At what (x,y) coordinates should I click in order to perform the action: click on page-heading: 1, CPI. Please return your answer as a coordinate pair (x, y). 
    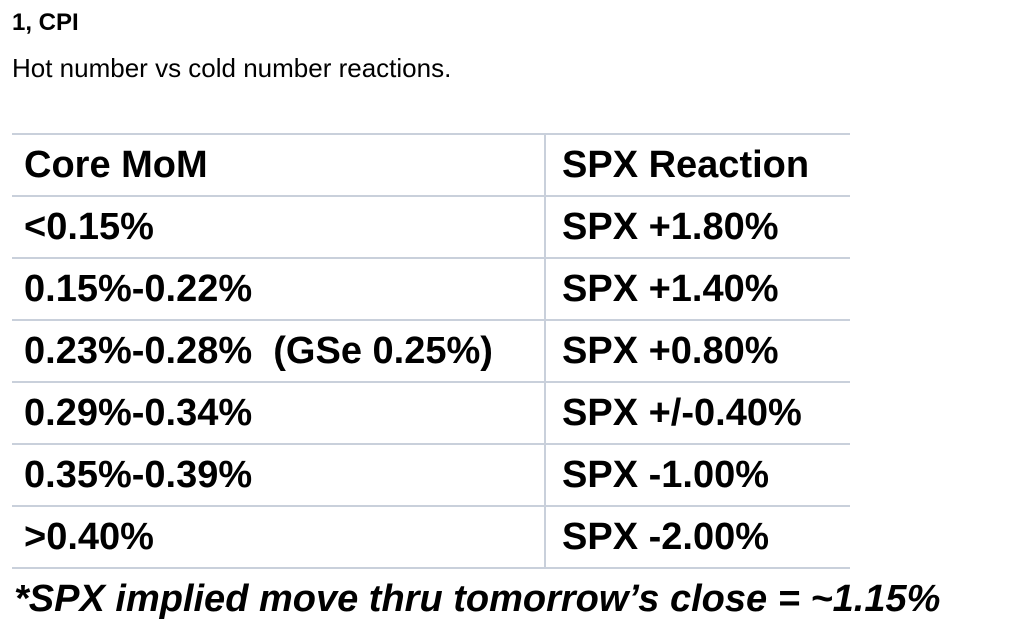
    Looking at the image, I should click on (45, 22).